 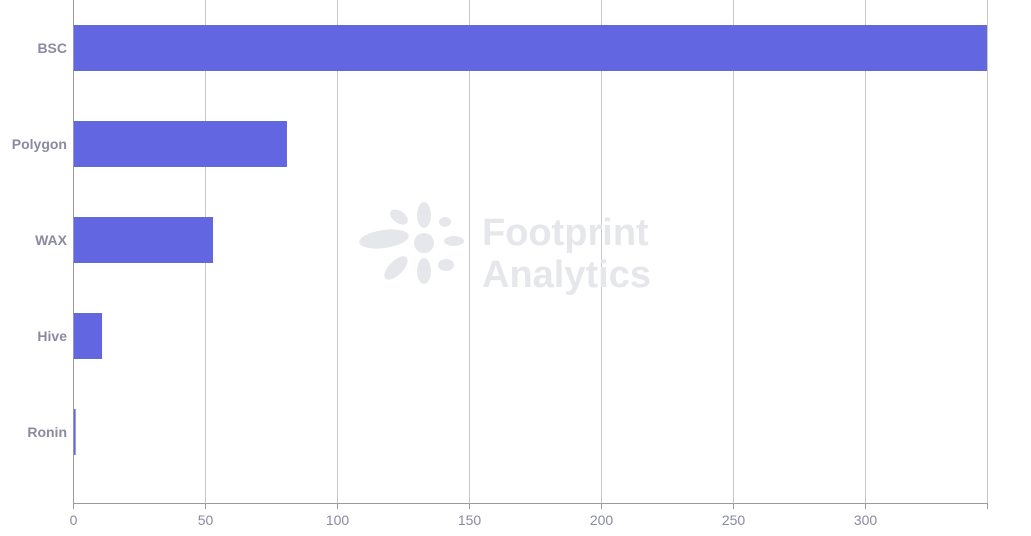 What do you see at coordinates (338, 520) in the screenshot?
I see `x-tick-label-100: 100` at bounding box center [338, 520].